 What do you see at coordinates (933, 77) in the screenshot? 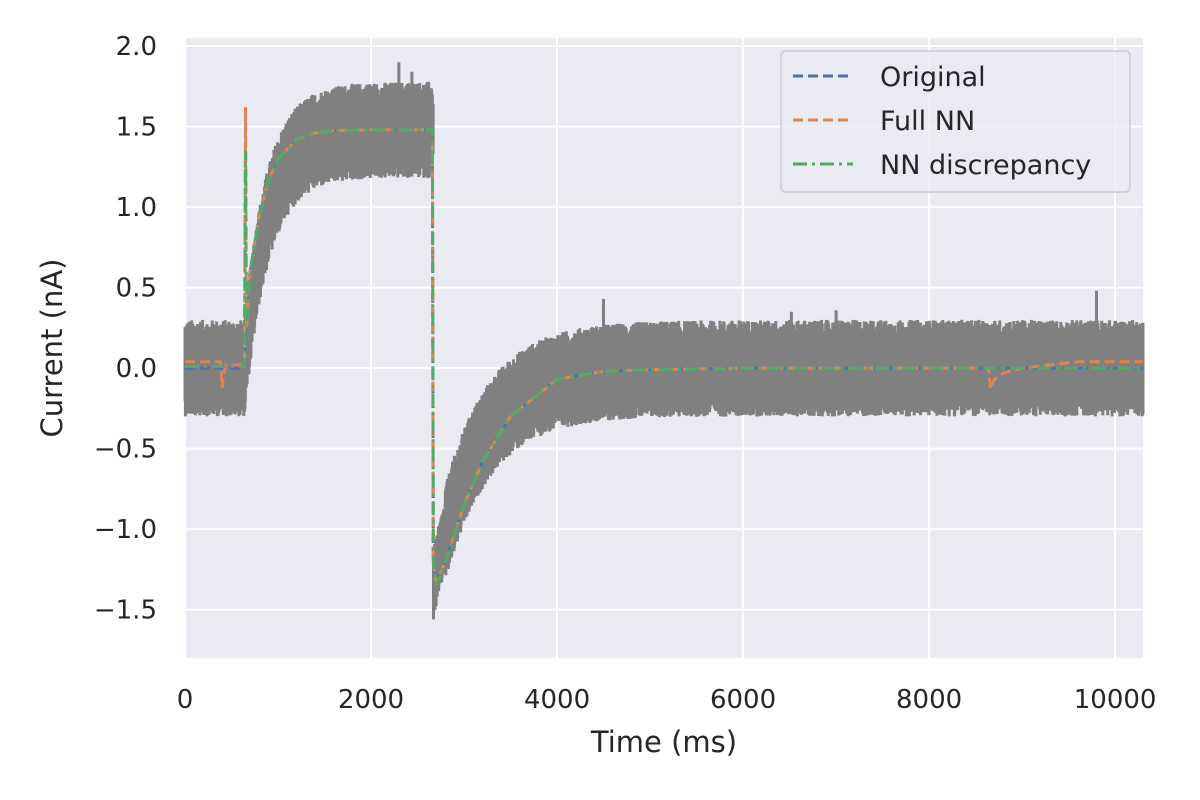
I see `legend-label-original: Original` at bounding box center [933, 77].